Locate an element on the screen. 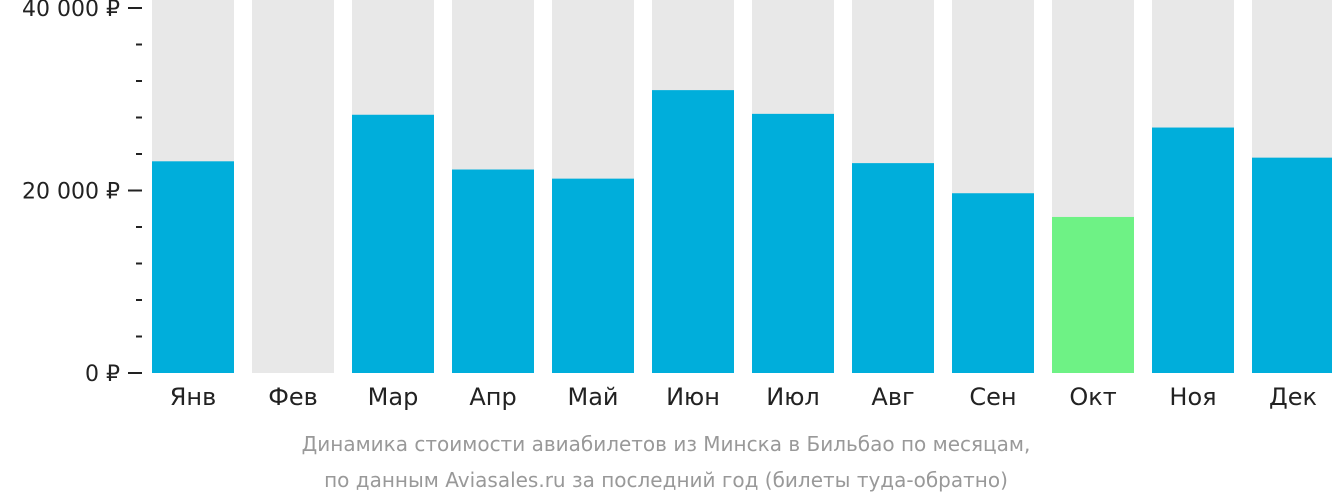  x-category-label: Мар is located at coordinates (393, 397).